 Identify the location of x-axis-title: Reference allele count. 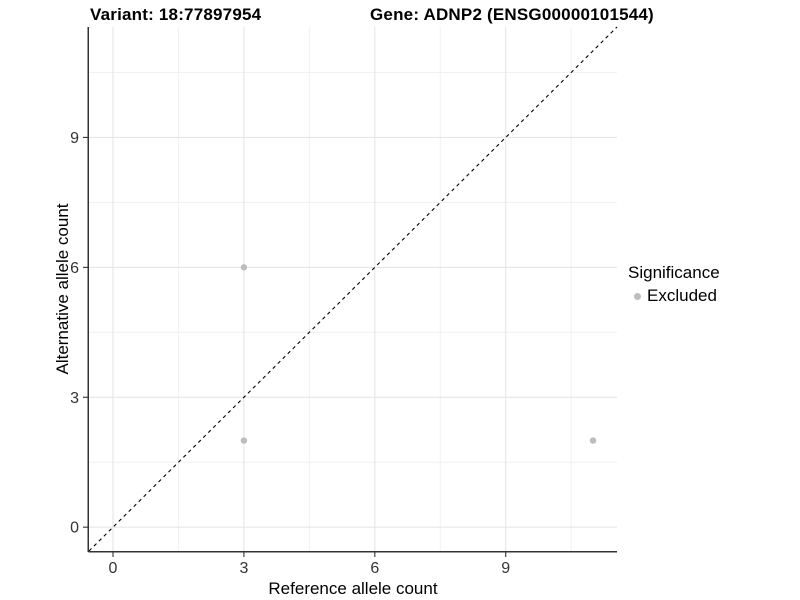
(353, 588).